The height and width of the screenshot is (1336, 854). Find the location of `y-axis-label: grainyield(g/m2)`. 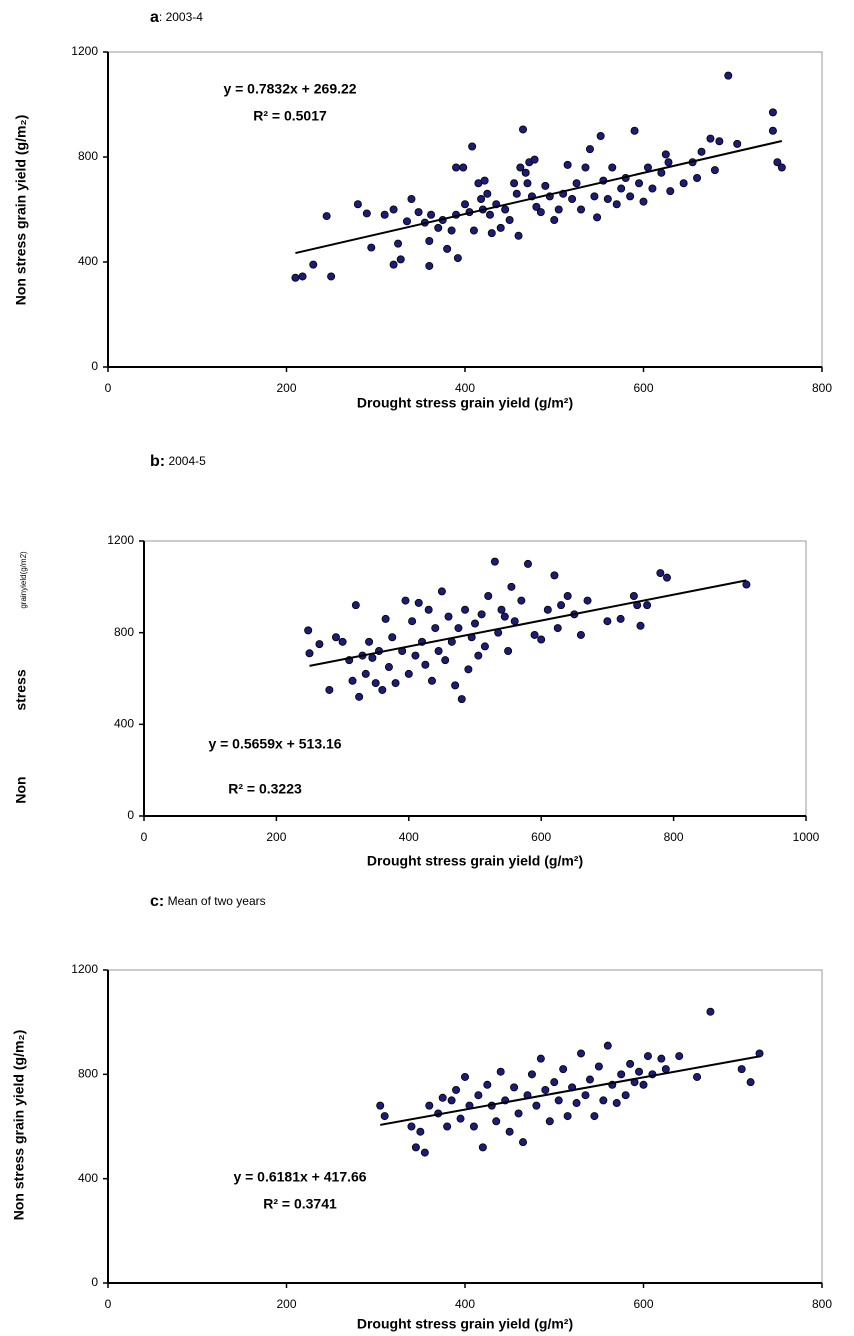

y-axis-label: grainyield(g/m2) is located at coordinates (23, 580).